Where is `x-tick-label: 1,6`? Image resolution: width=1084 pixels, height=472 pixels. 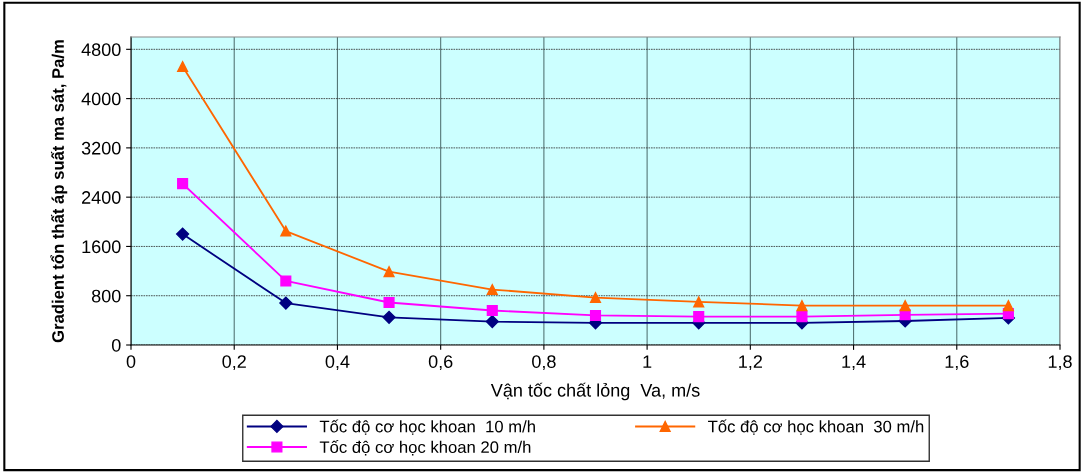 x-tick-label: 1,6 is located at coordinates (957, 363).